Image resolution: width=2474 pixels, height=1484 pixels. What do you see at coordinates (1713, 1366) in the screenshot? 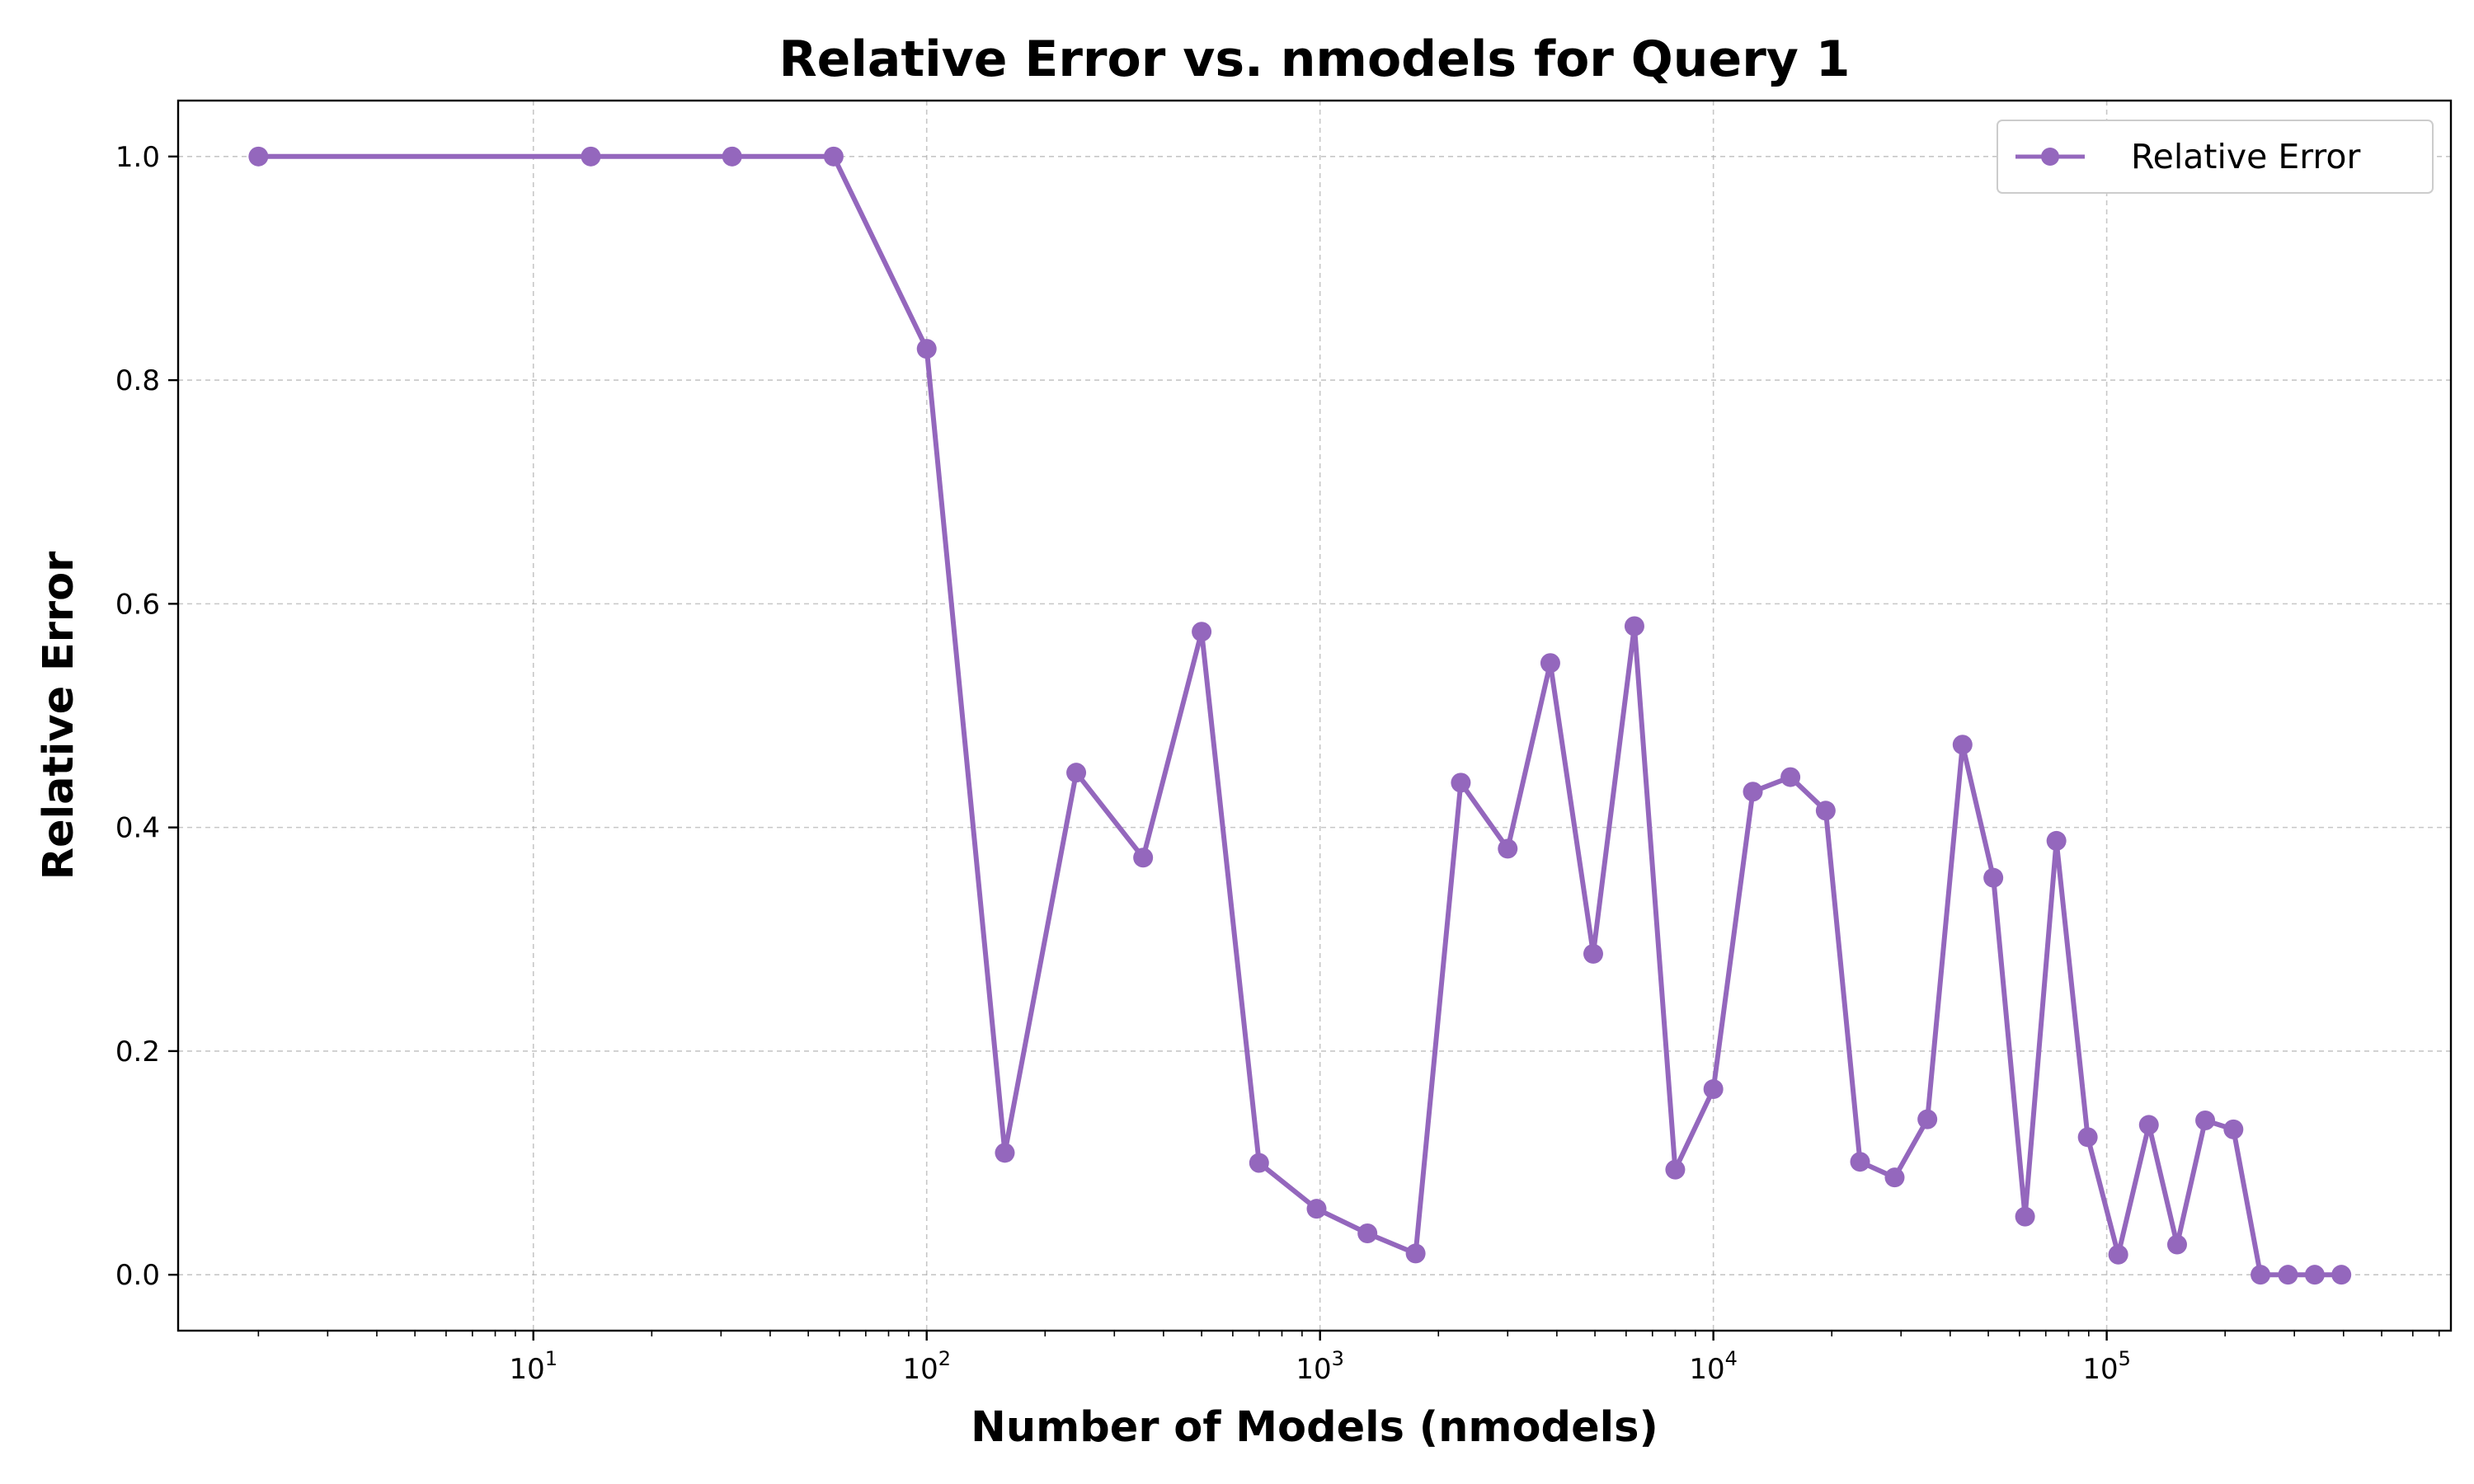
I see `x-tick-label: 10⁴` at bounding box center [1713, 1366].